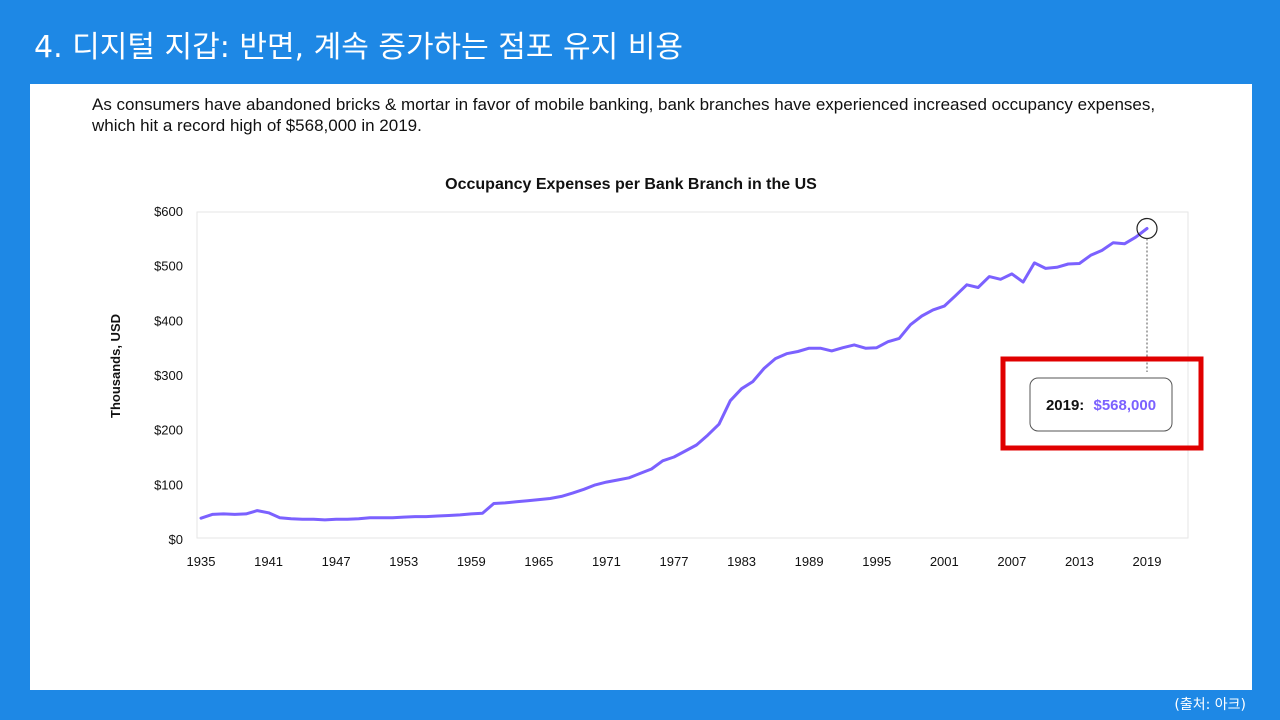  What do you see at coordinates (403, 561) in the screenshot?
I see `x-tick-label: 1953` at bounding box center [403, 561].